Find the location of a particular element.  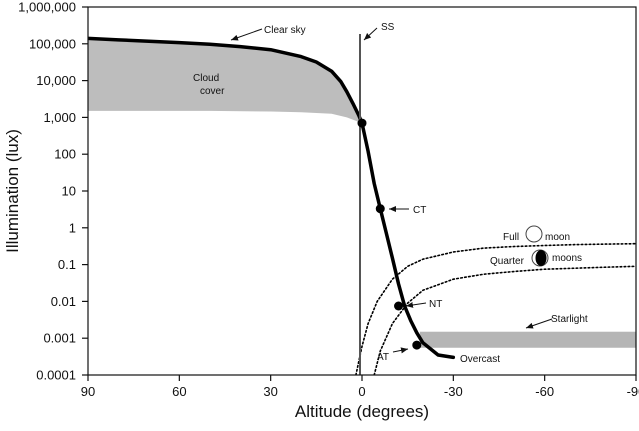

full-moon-icon is located at coordinates (534, 234).